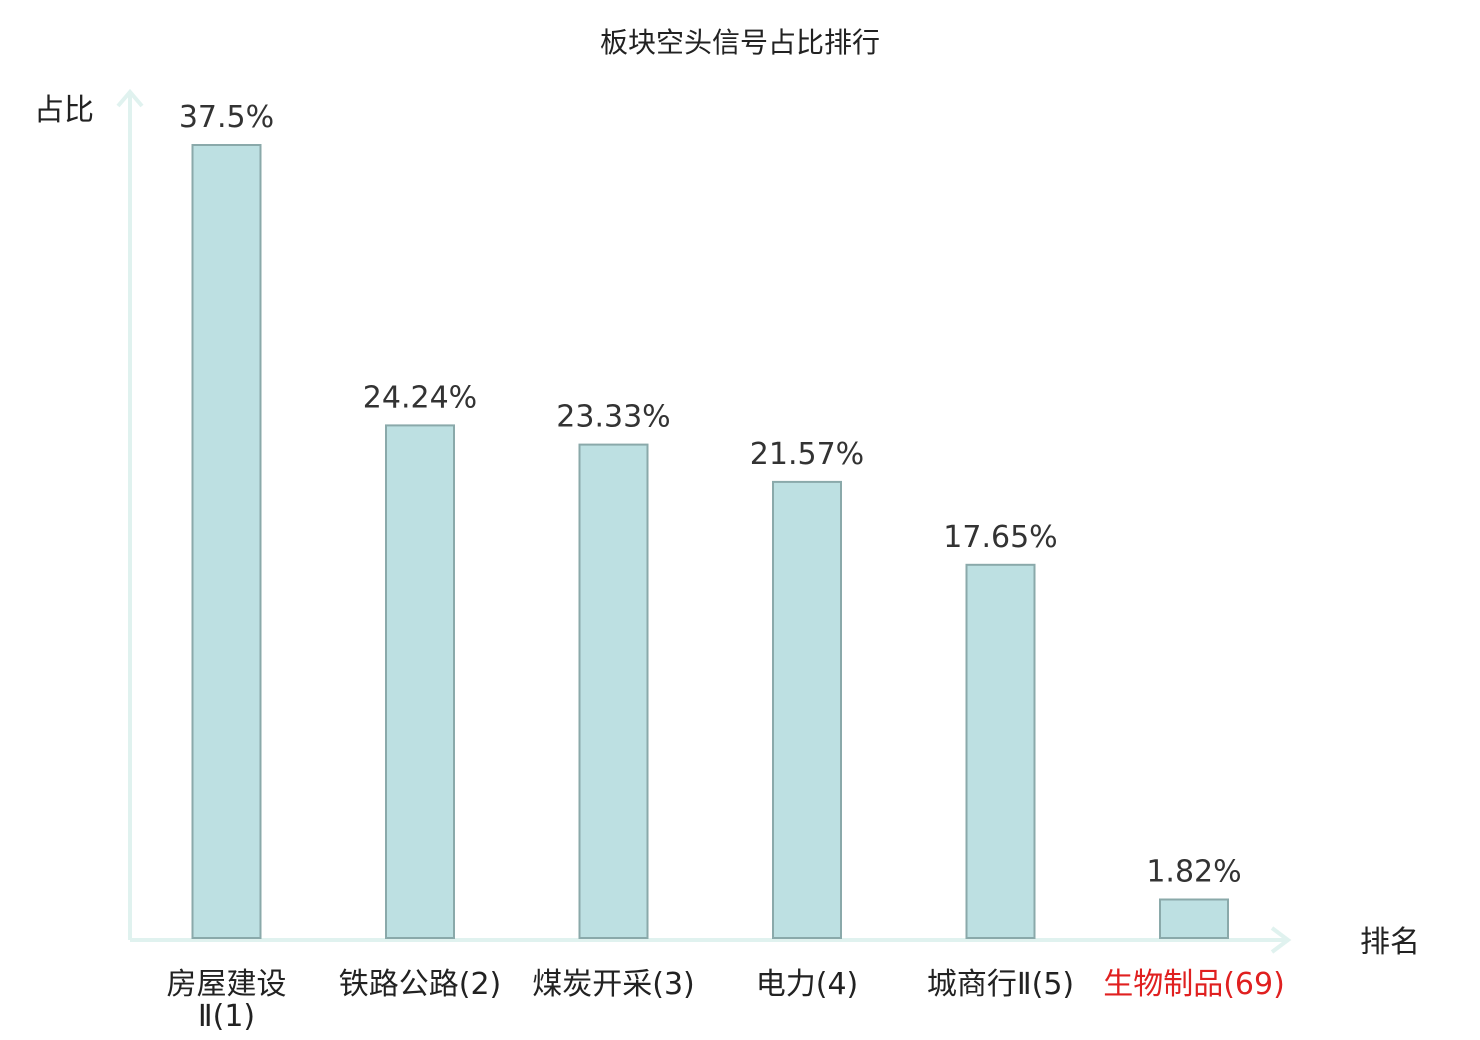 This screenshot has width=1480, height=1040. I want to click on category-label-6: 生物制品(69), so click(1194, 984).